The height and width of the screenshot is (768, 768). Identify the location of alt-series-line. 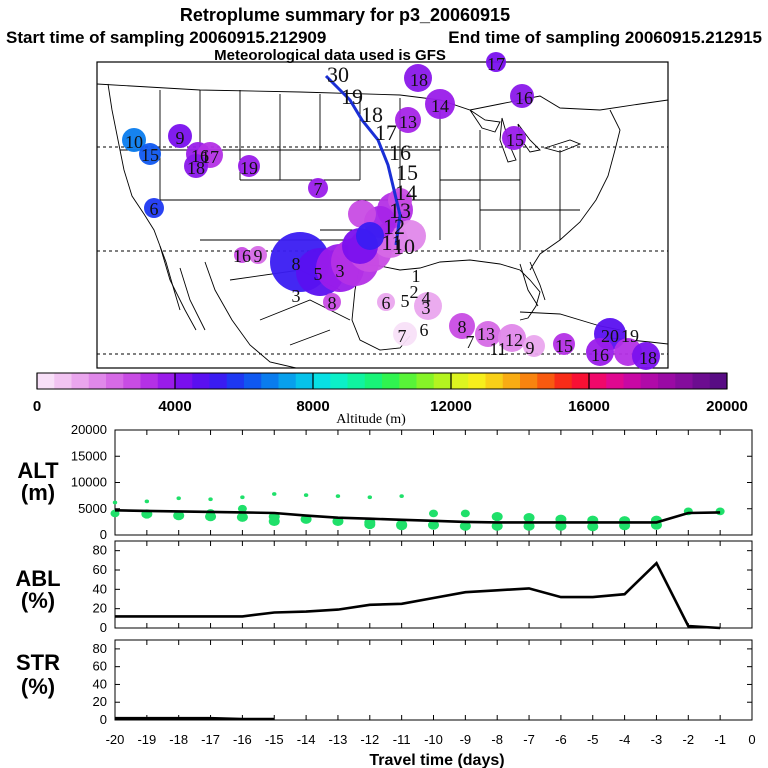
(417, 516).